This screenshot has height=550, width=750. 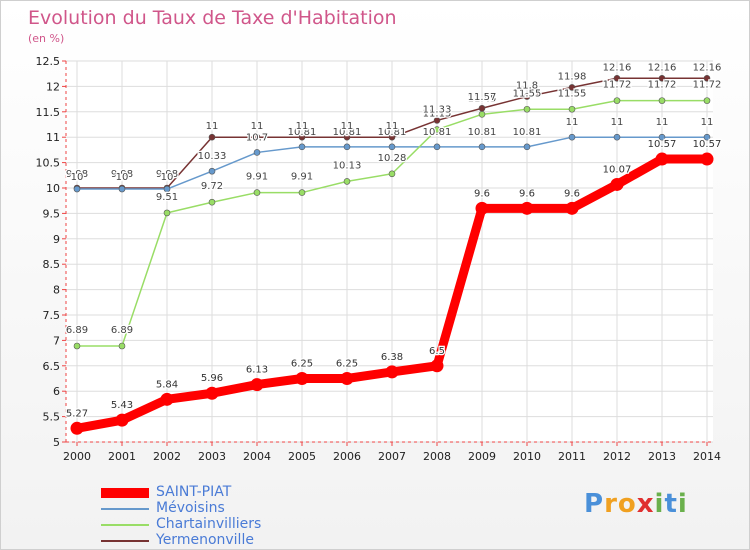 What do you see at coordinates (48, 112) in the screenshot?
I see `y-tick-label: 11.5` at bounding box center [48, 112].